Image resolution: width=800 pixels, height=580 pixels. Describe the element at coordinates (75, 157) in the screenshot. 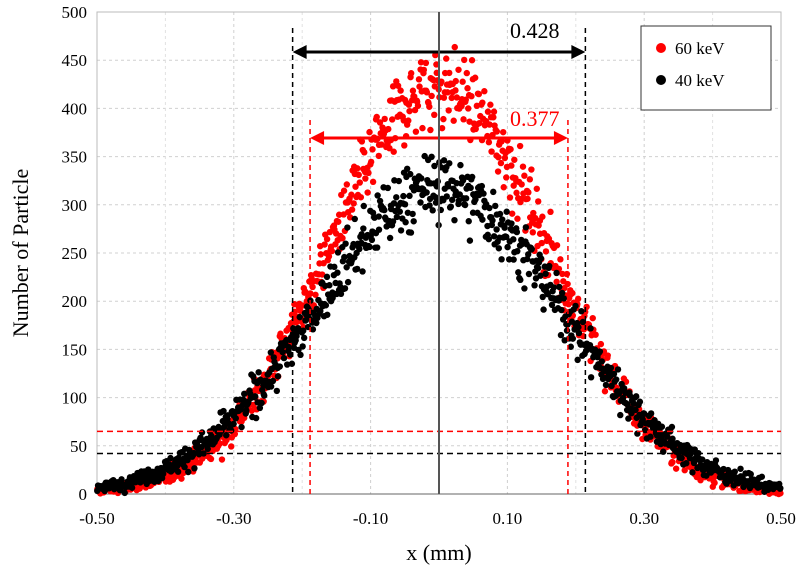

I see `y-tick-label: 350` at that location.